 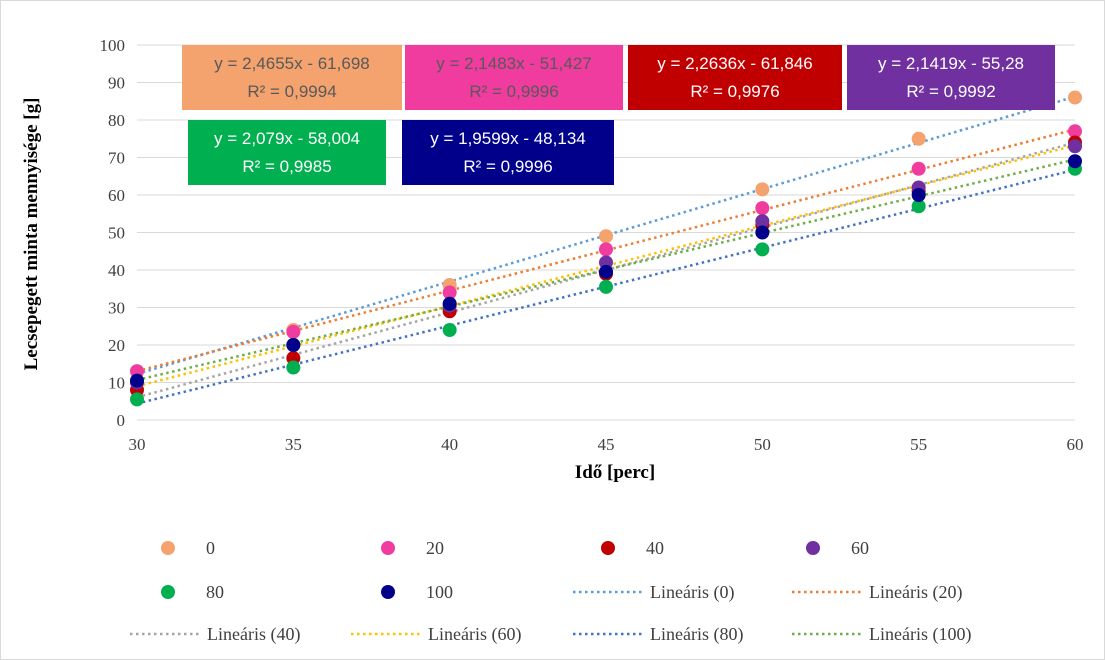 What do you see at coordinates (137, 444) in the screenshot?
I see `x-tick-label: 30` at bounding box center [137, 444].